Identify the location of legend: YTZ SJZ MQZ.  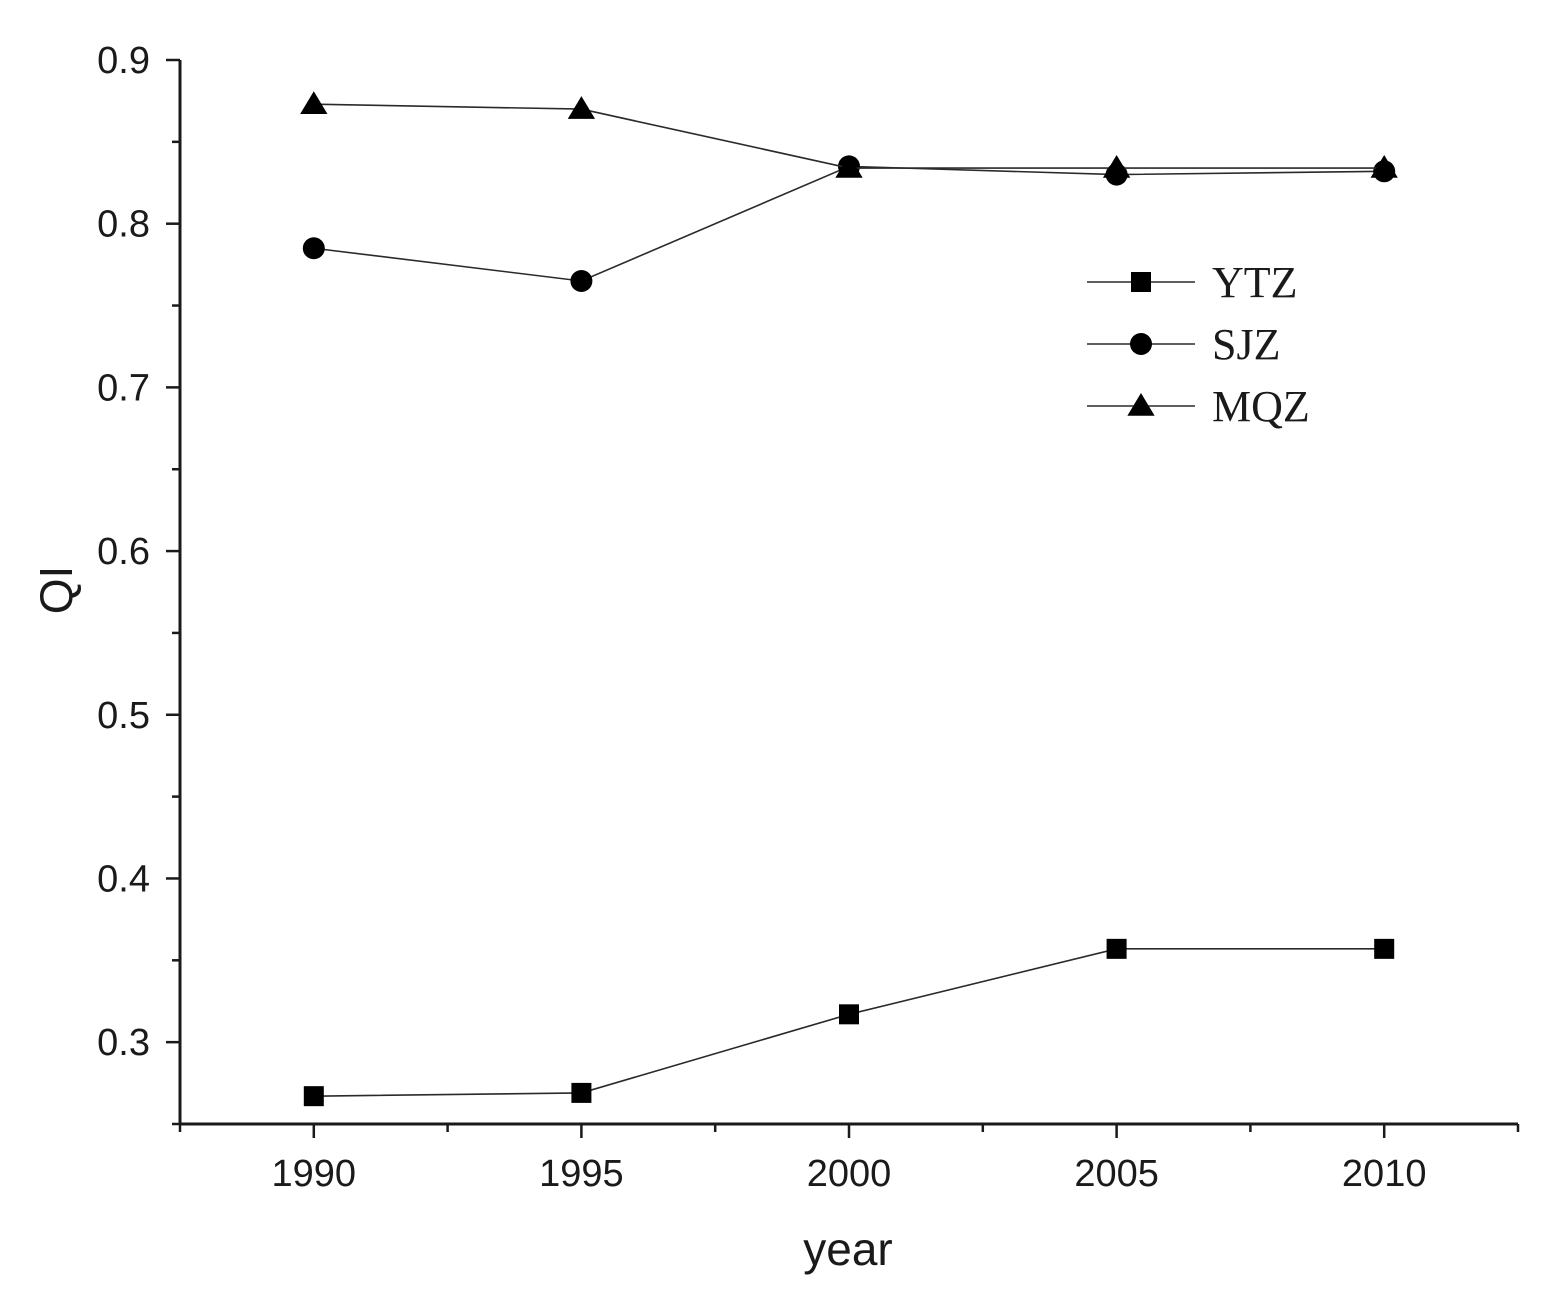
(1198, 344).